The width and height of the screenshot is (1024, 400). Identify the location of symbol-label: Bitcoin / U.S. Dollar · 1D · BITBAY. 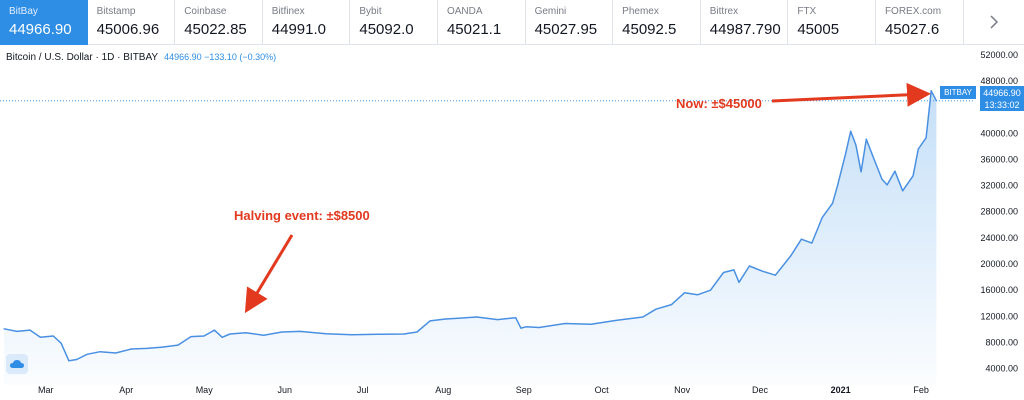
(82, 57).